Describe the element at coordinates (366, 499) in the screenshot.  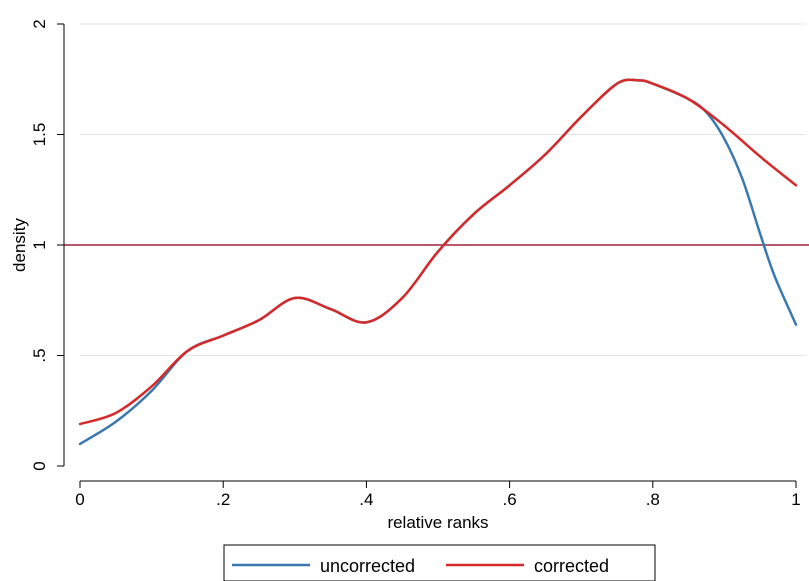
I see `x-tick-label-2: .4` at that location.